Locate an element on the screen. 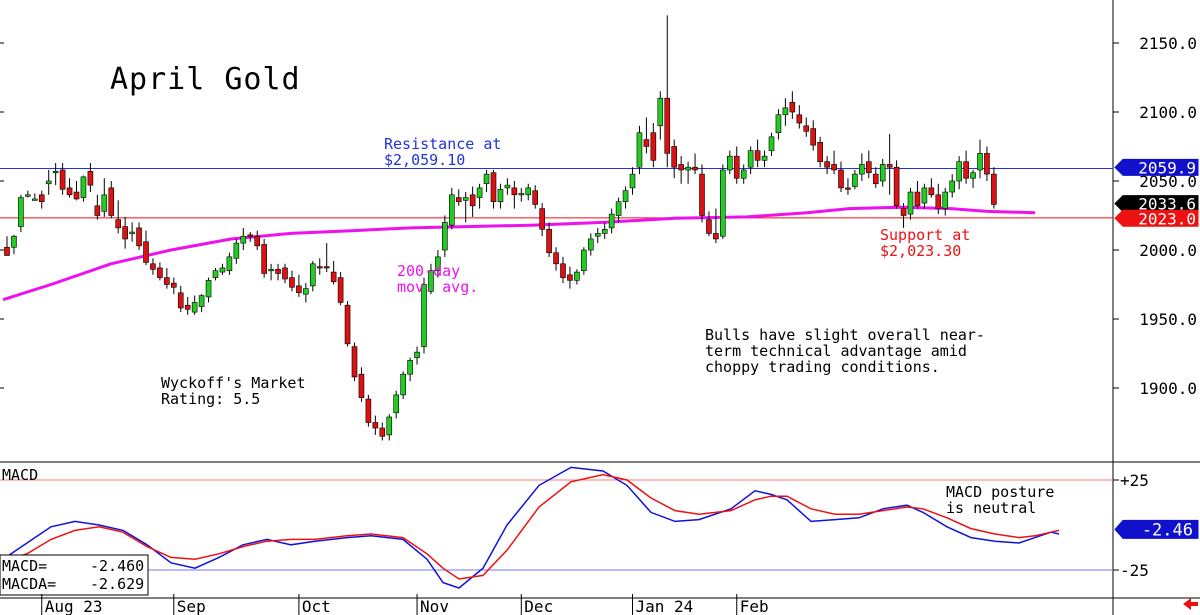 The image size is (1200, 615). price-flag-label: 2023.0 is located at coordinates (1167, 218).